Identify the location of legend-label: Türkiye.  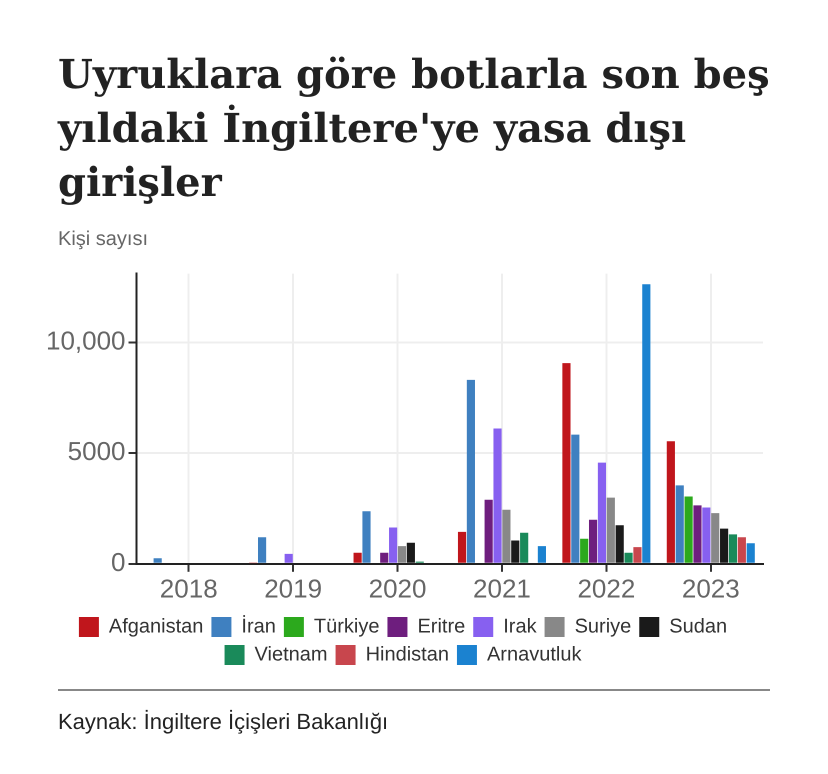
(347, 627).